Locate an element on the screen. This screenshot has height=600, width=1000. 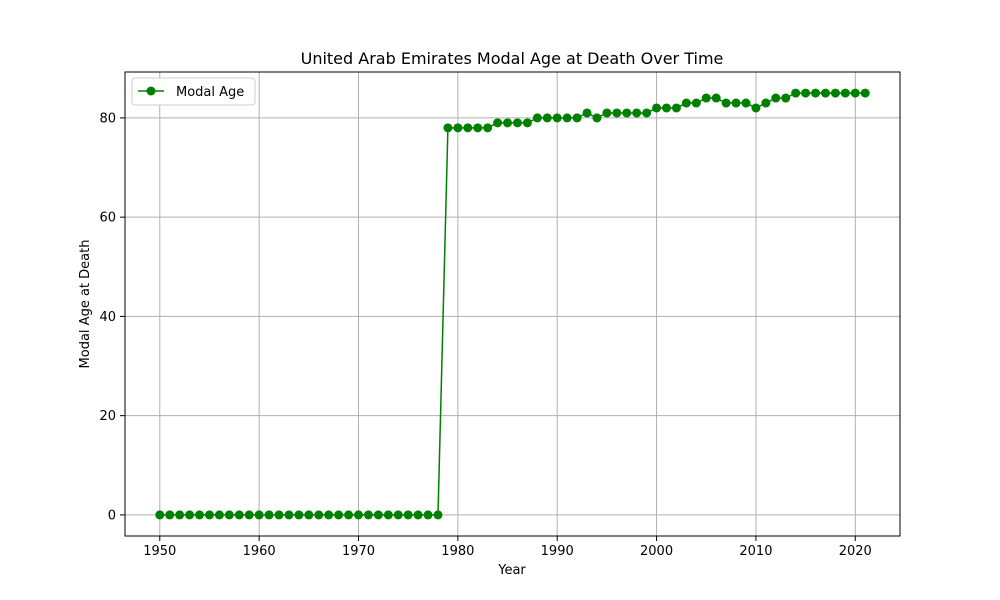
y-tick-label: 80 is located at coordinates (107, 118).